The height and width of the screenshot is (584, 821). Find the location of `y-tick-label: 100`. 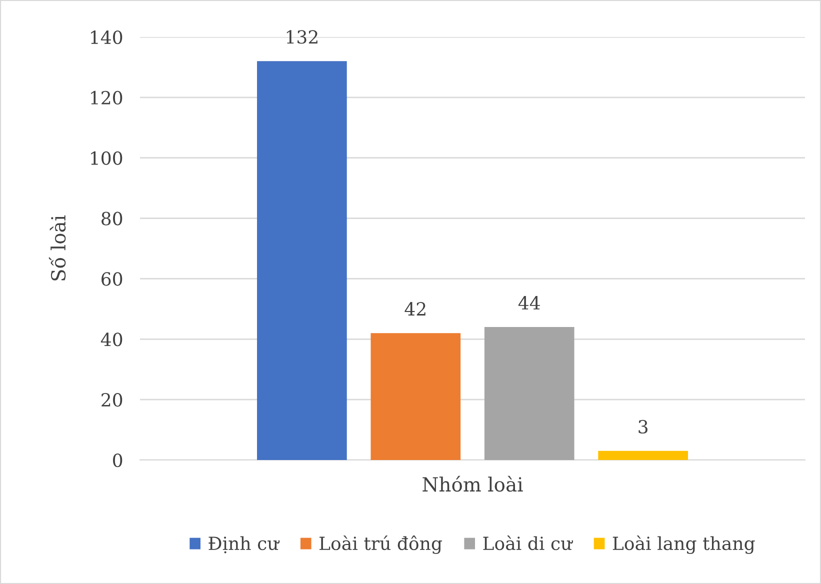

y-tick-label: 100 is located at coordinates (106, 158).